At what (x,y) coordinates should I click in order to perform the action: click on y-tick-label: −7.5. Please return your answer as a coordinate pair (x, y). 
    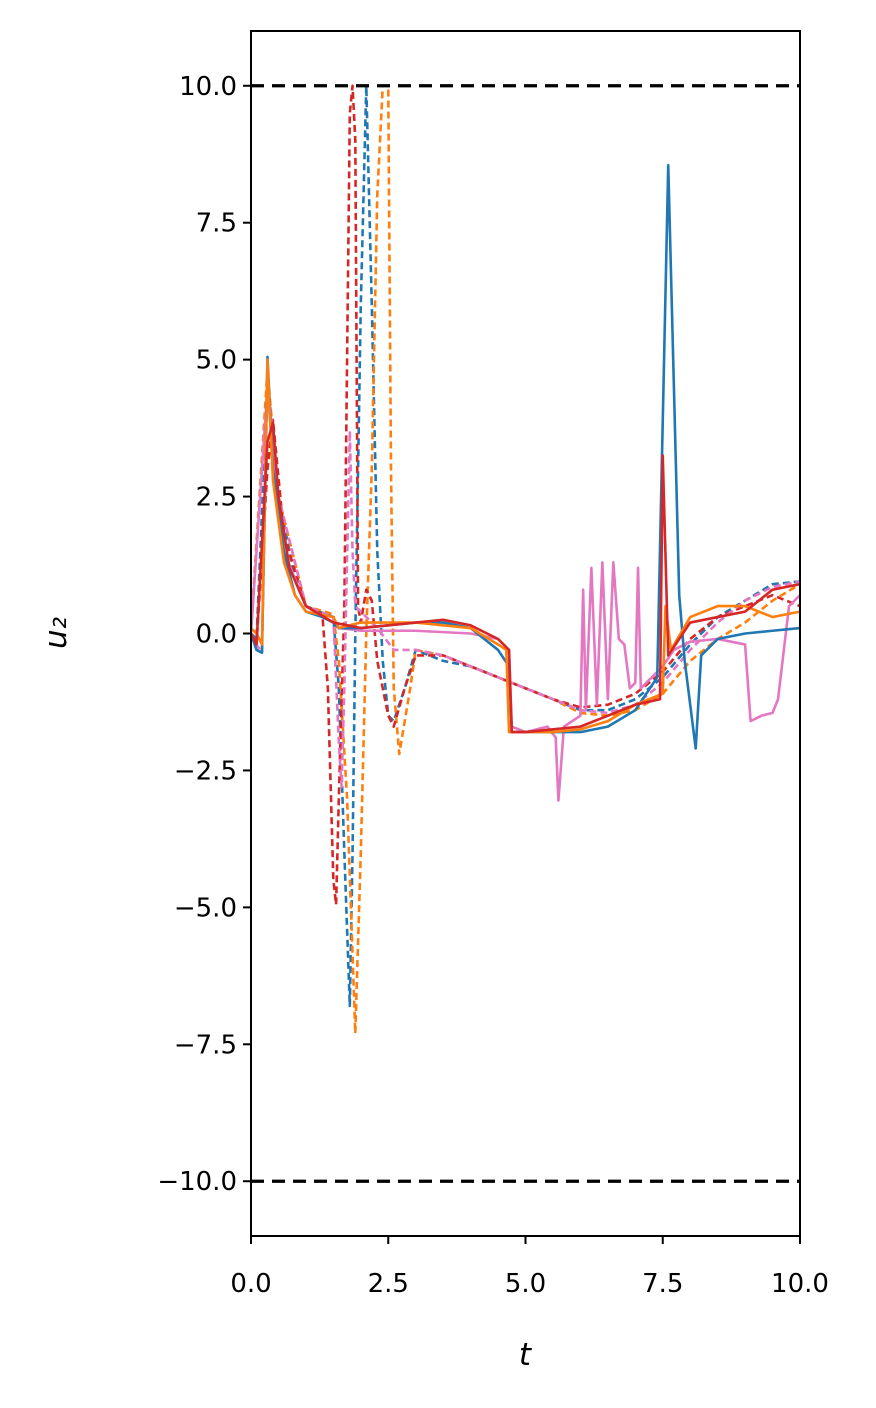
    Looking at the image, I should click on (205, 1045).